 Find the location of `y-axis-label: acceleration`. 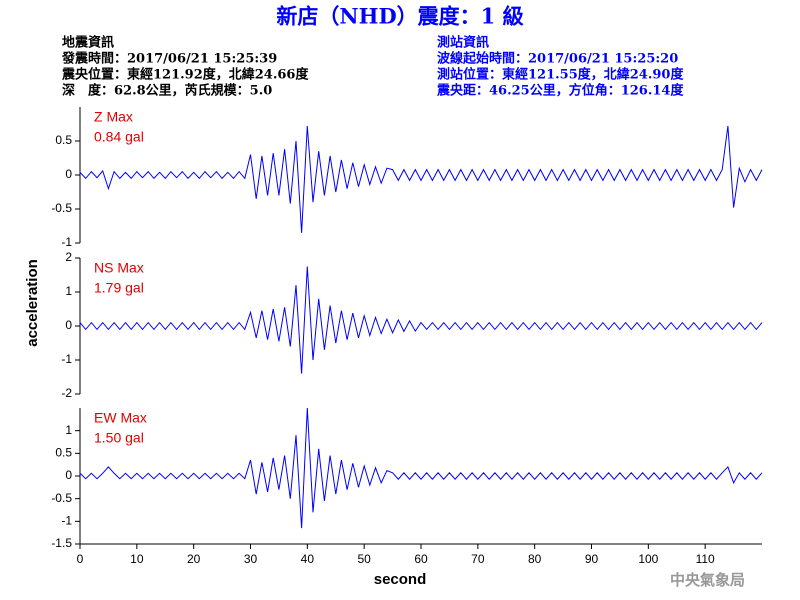

y-axis-label: acceleration is located at coordinates (32, 303).